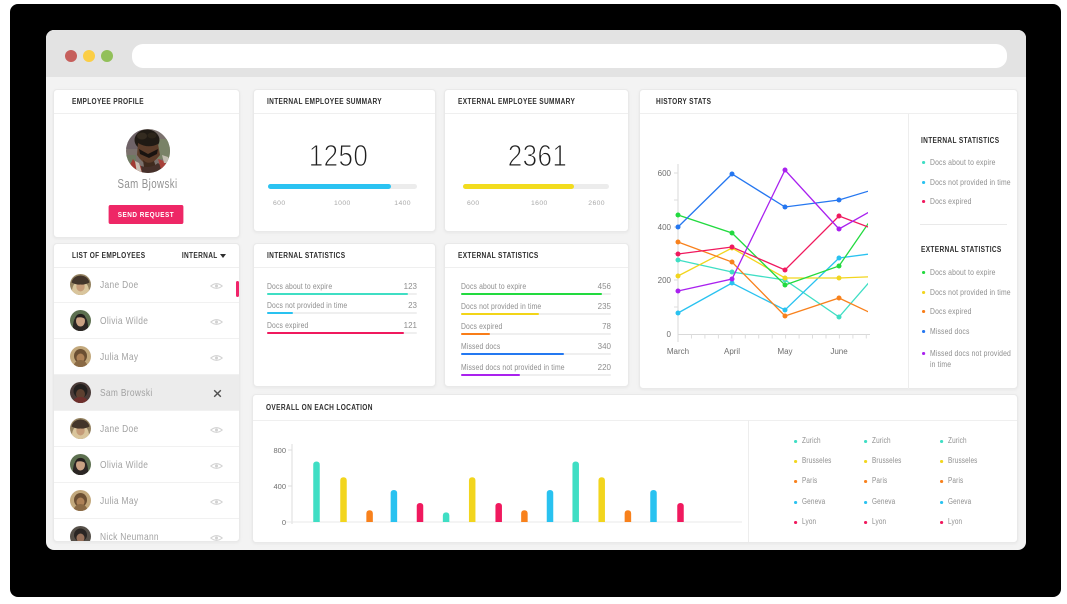 Image resolution: width=1067 pixels, height=604 pixels. What do you see at coordinates (665, 173) in the screenshot?
I see `svg-text: 600` at bounding box center [665, 173].